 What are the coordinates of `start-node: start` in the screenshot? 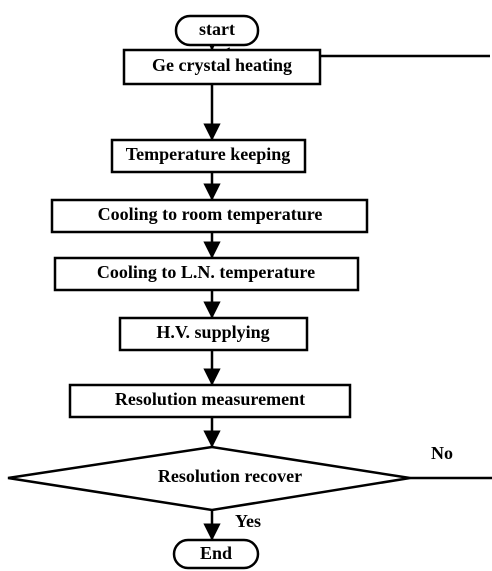 It's located at (217, 30).